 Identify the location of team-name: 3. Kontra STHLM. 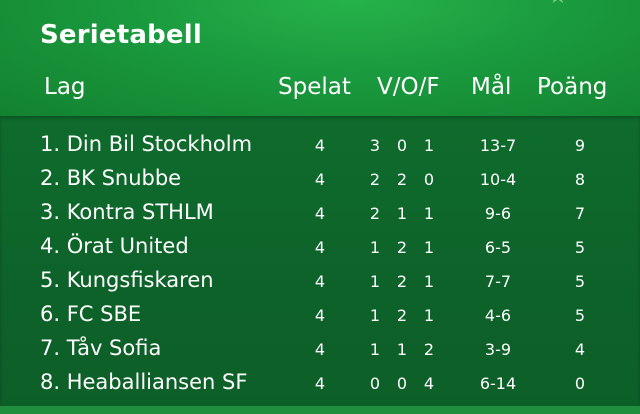
(127, 212).